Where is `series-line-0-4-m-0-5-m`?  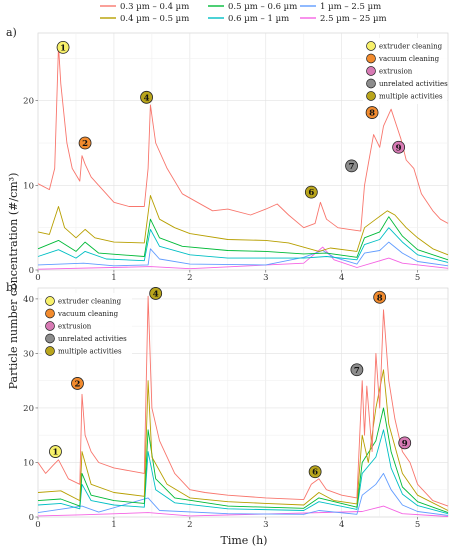 series-line-0-4-m-0-5-m is located at coordinates (243, 225).